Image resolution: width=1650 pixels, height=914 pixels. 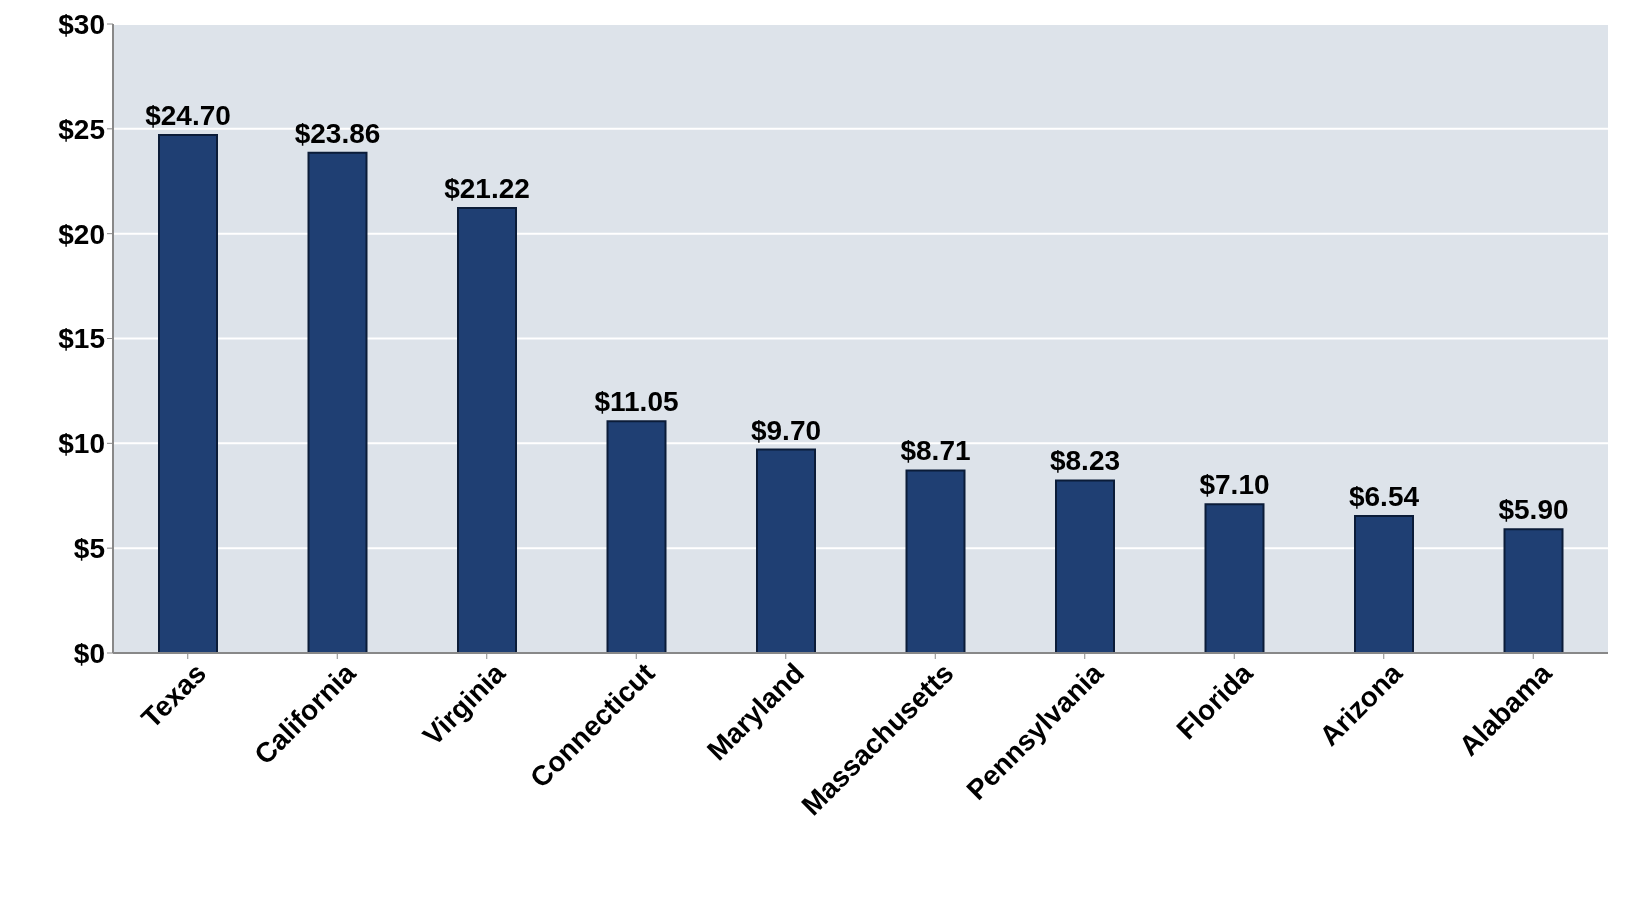 I want to click on data-label: $6.54, so click(x=1384, y=496).